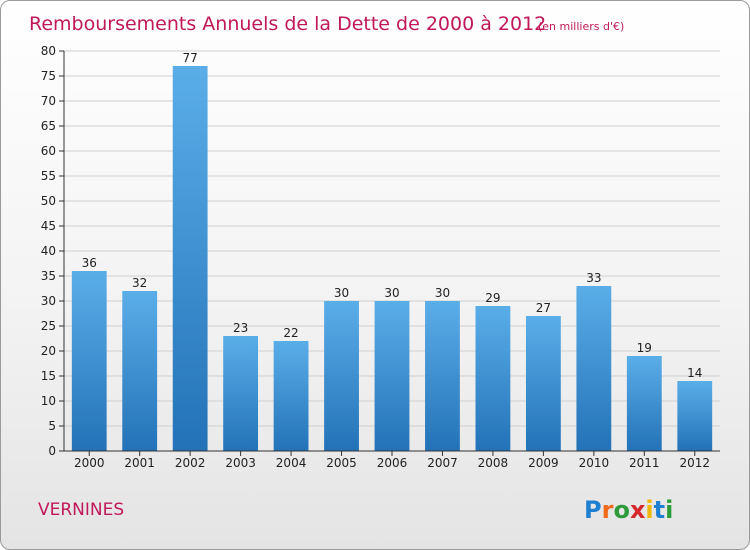 Image resolution: width=750 pixels, height=550 pixels. Describe the element at coordinates (581, 26) in the screenshot. I see `chart-subtitle: (en milliers d'€)` at that location.